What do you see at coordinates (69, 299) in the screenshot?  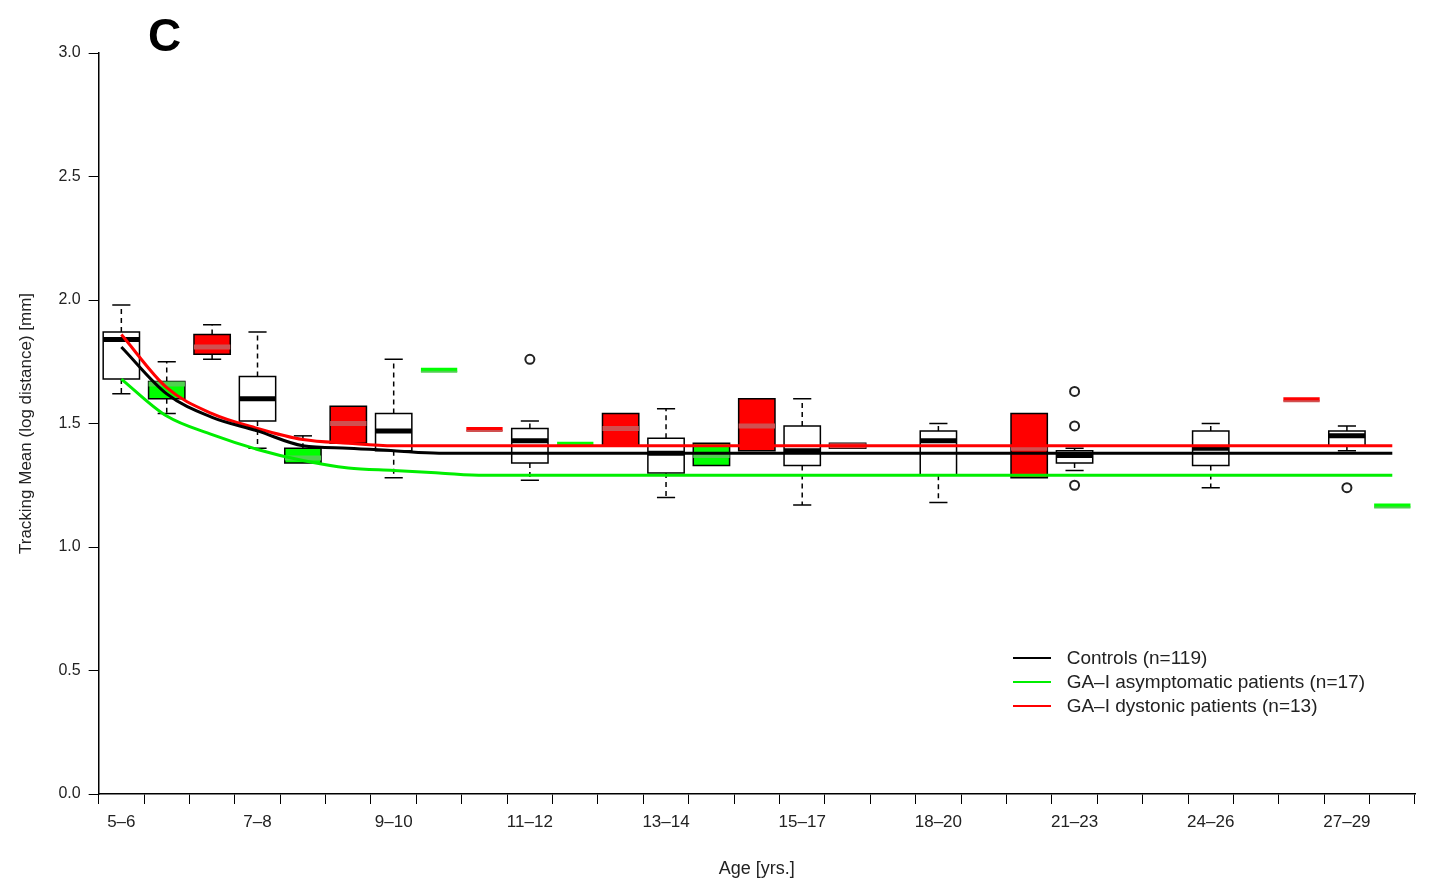 I see `y-tick-label: 2.0` at bounding box center [69, 299].